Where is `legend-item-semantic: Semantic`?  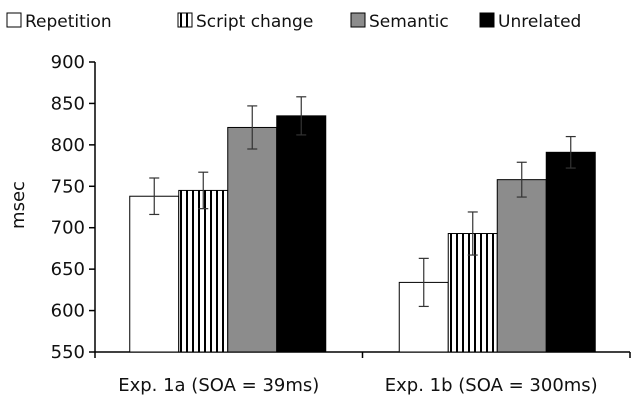 legend-item-semantic: Semantic is located at coordinates (399, 22).